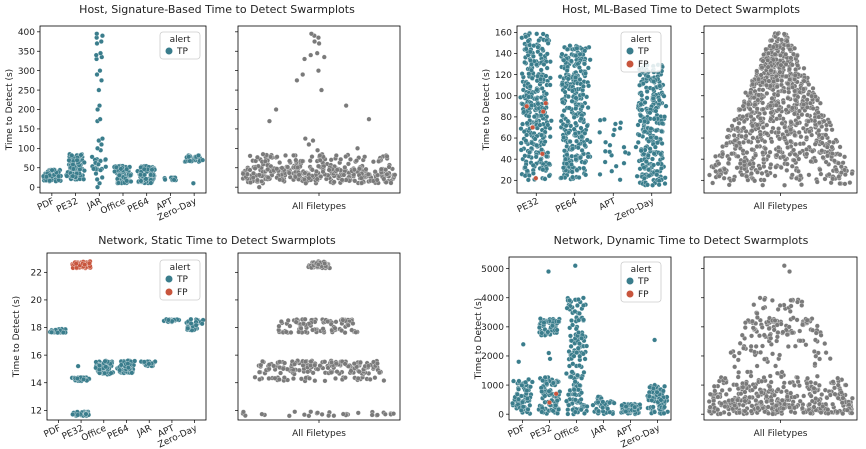  I want to click on all-filetypes-label: All Filetypes, so click(319, 207).